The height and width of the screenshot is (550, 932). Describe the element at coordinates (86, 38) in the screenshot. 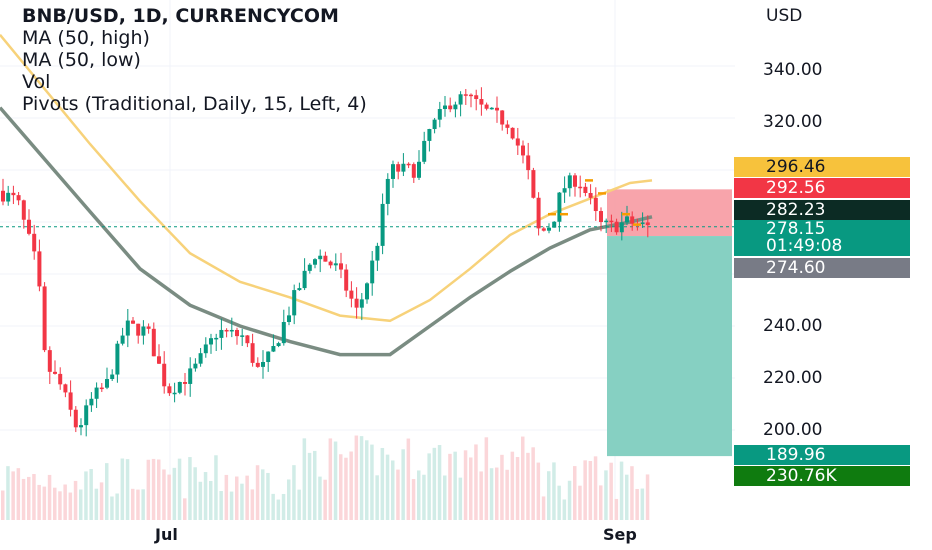

I see `legend-ma-high: MA (50, high)` at that location.